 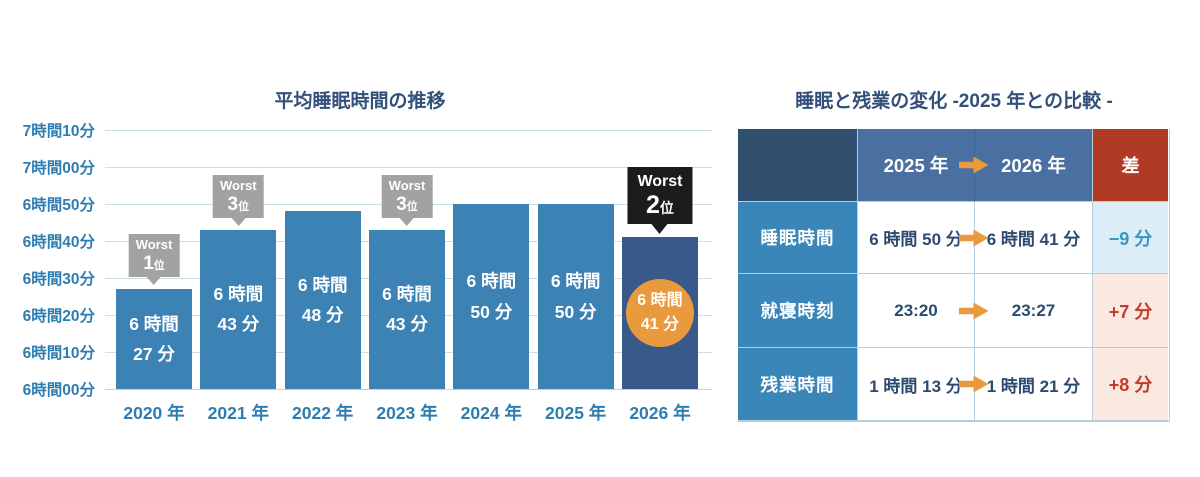 What do you see at coordinates (491, 413) in the screenshot?
I see `x-axis-tick-label: 2024 年` at bounding box center [491, 413].